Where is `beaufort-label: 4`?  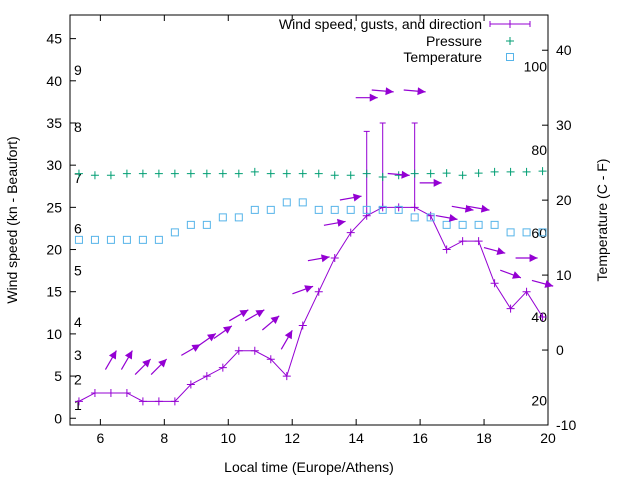
beaufort-label: 4 is located at coordinates (78, 322).